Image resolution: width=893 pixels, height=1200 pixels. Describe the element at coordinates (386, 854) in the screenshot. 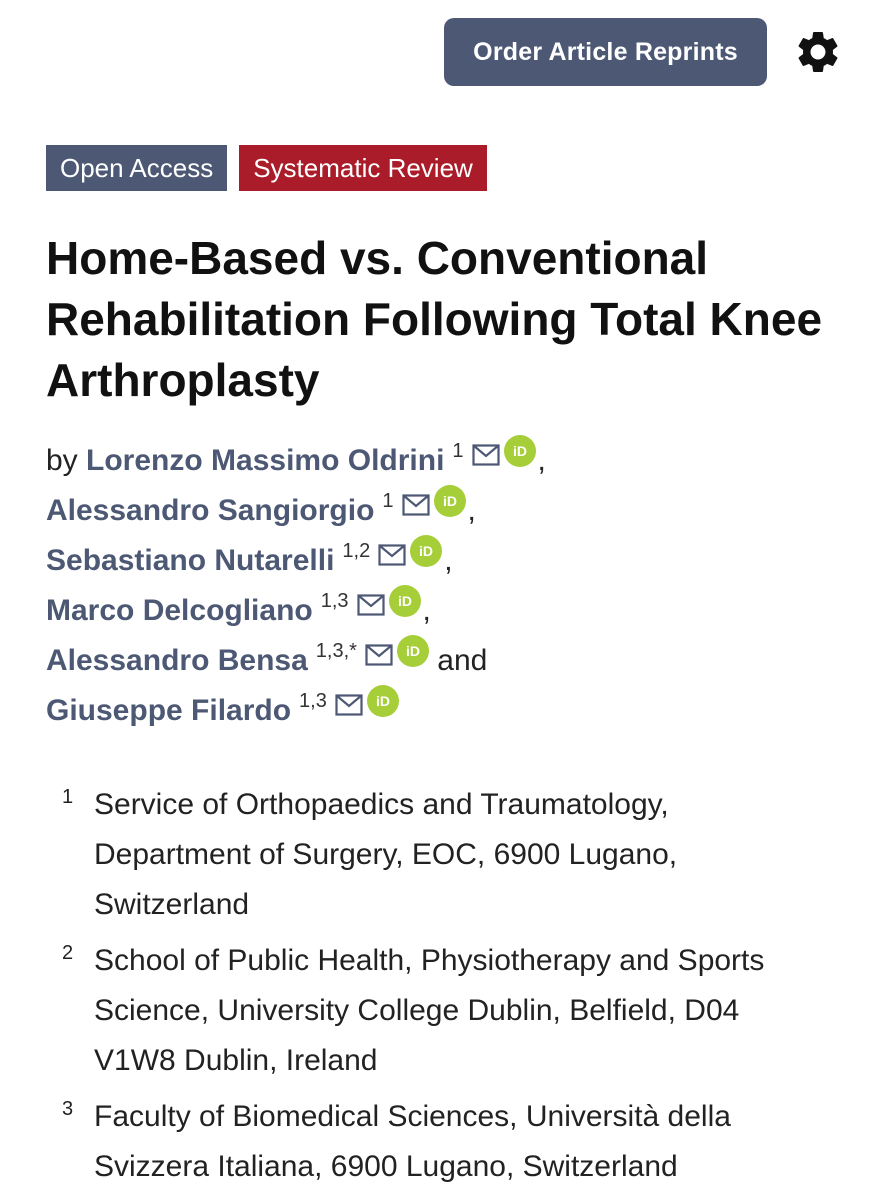

I see `affiliation-line: Department of Surgery, EOC, 6900 Lugano,` at that location.